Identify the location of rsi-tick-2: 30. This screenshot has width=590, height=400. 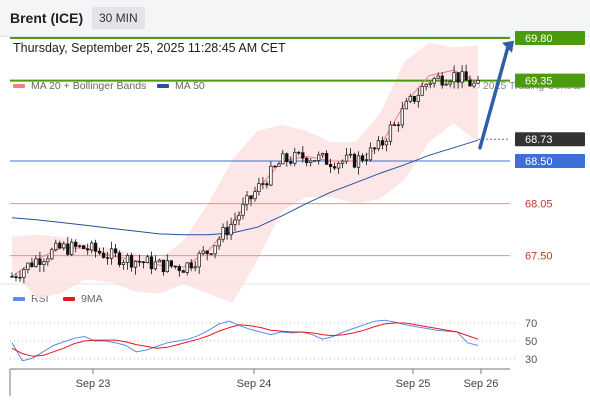
(531, 360).